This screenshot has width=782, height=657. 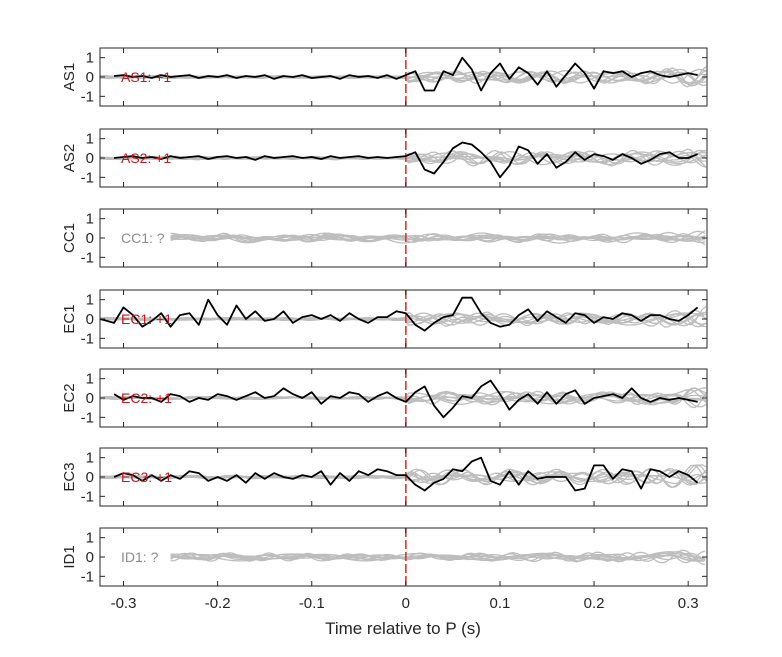 What do you see at coordinates (69, 158) in the screenshot?
I see `station-label: AS2` at bounding box center [69, 158].